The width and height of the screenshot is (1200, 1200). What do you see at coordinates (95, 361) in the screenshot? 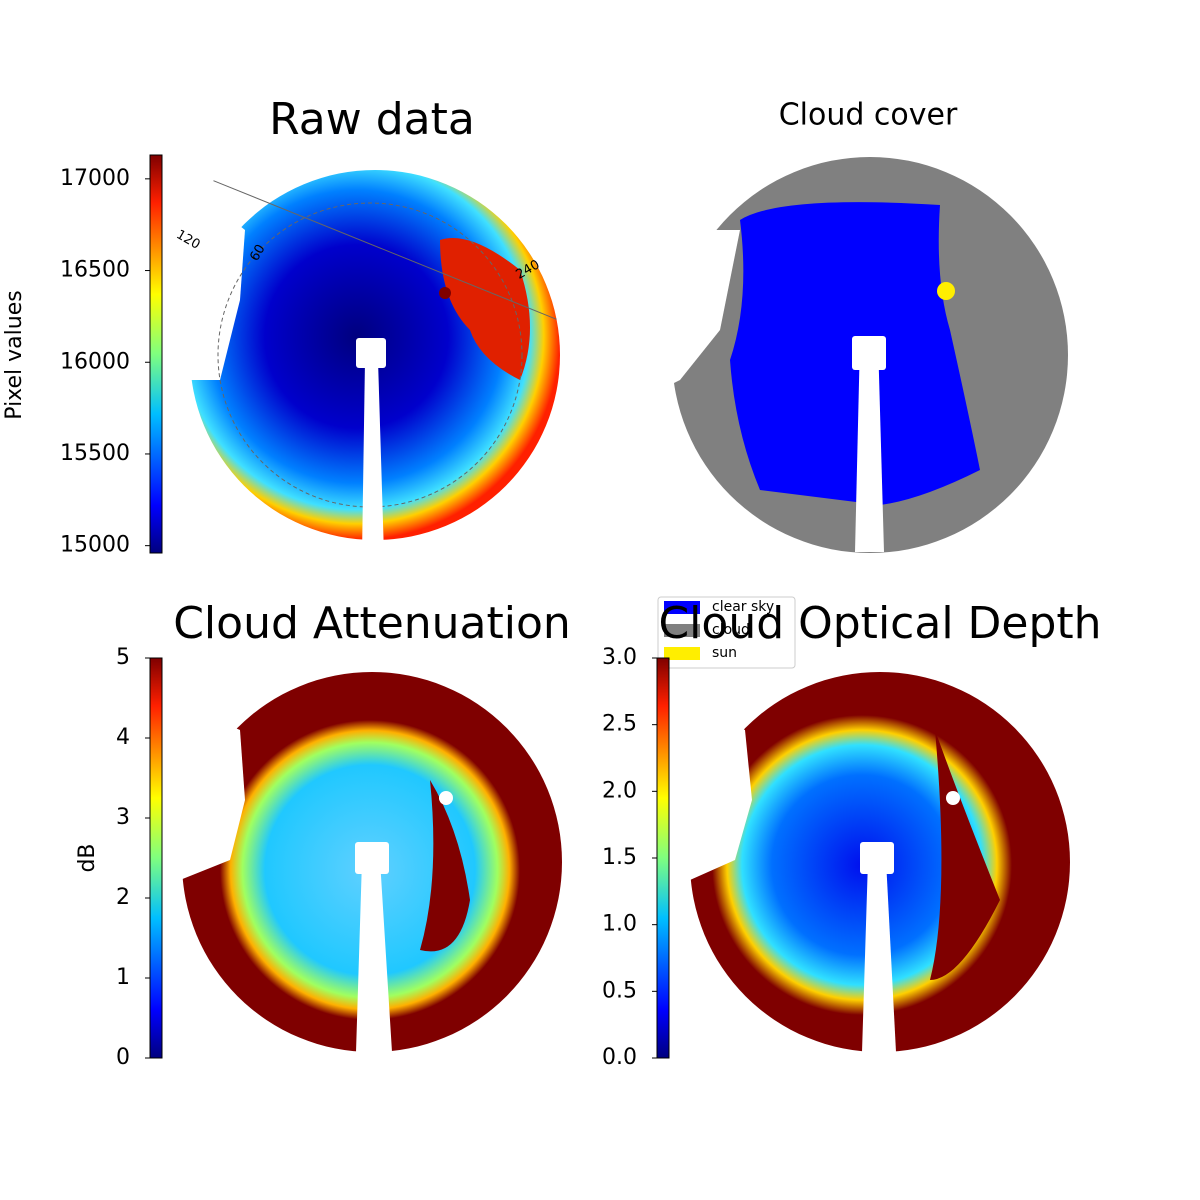
I see `colorbar-tick-label: 16000` at bounding box center [95, 361].